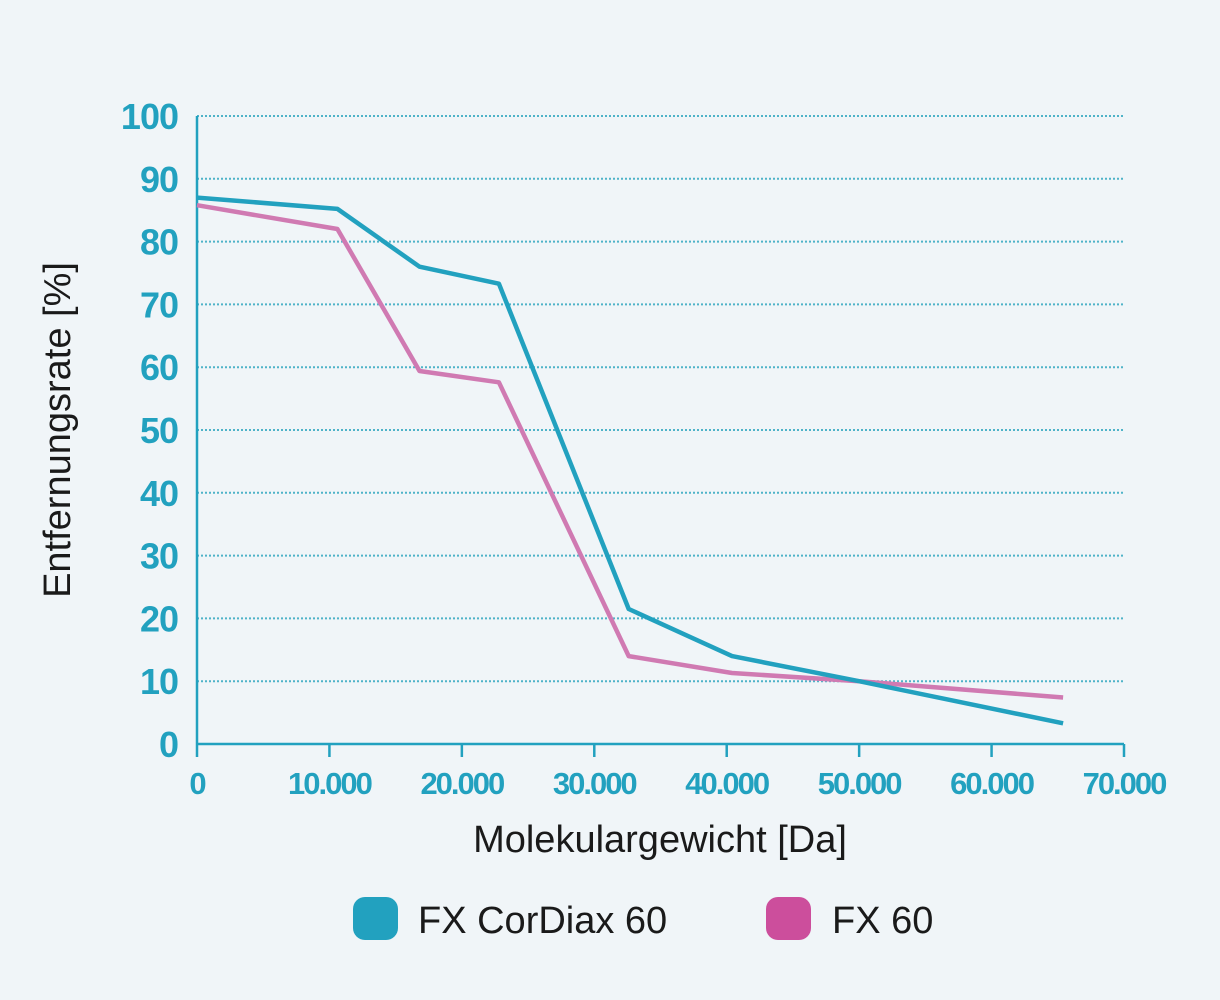 The height and width of the screenshot is (1000, 1220). What do you see at coordinates (58, 430) in the screenshot?
I see `y-axis-label: Entfernungsrate [%]` at bounding box center [58, 430].